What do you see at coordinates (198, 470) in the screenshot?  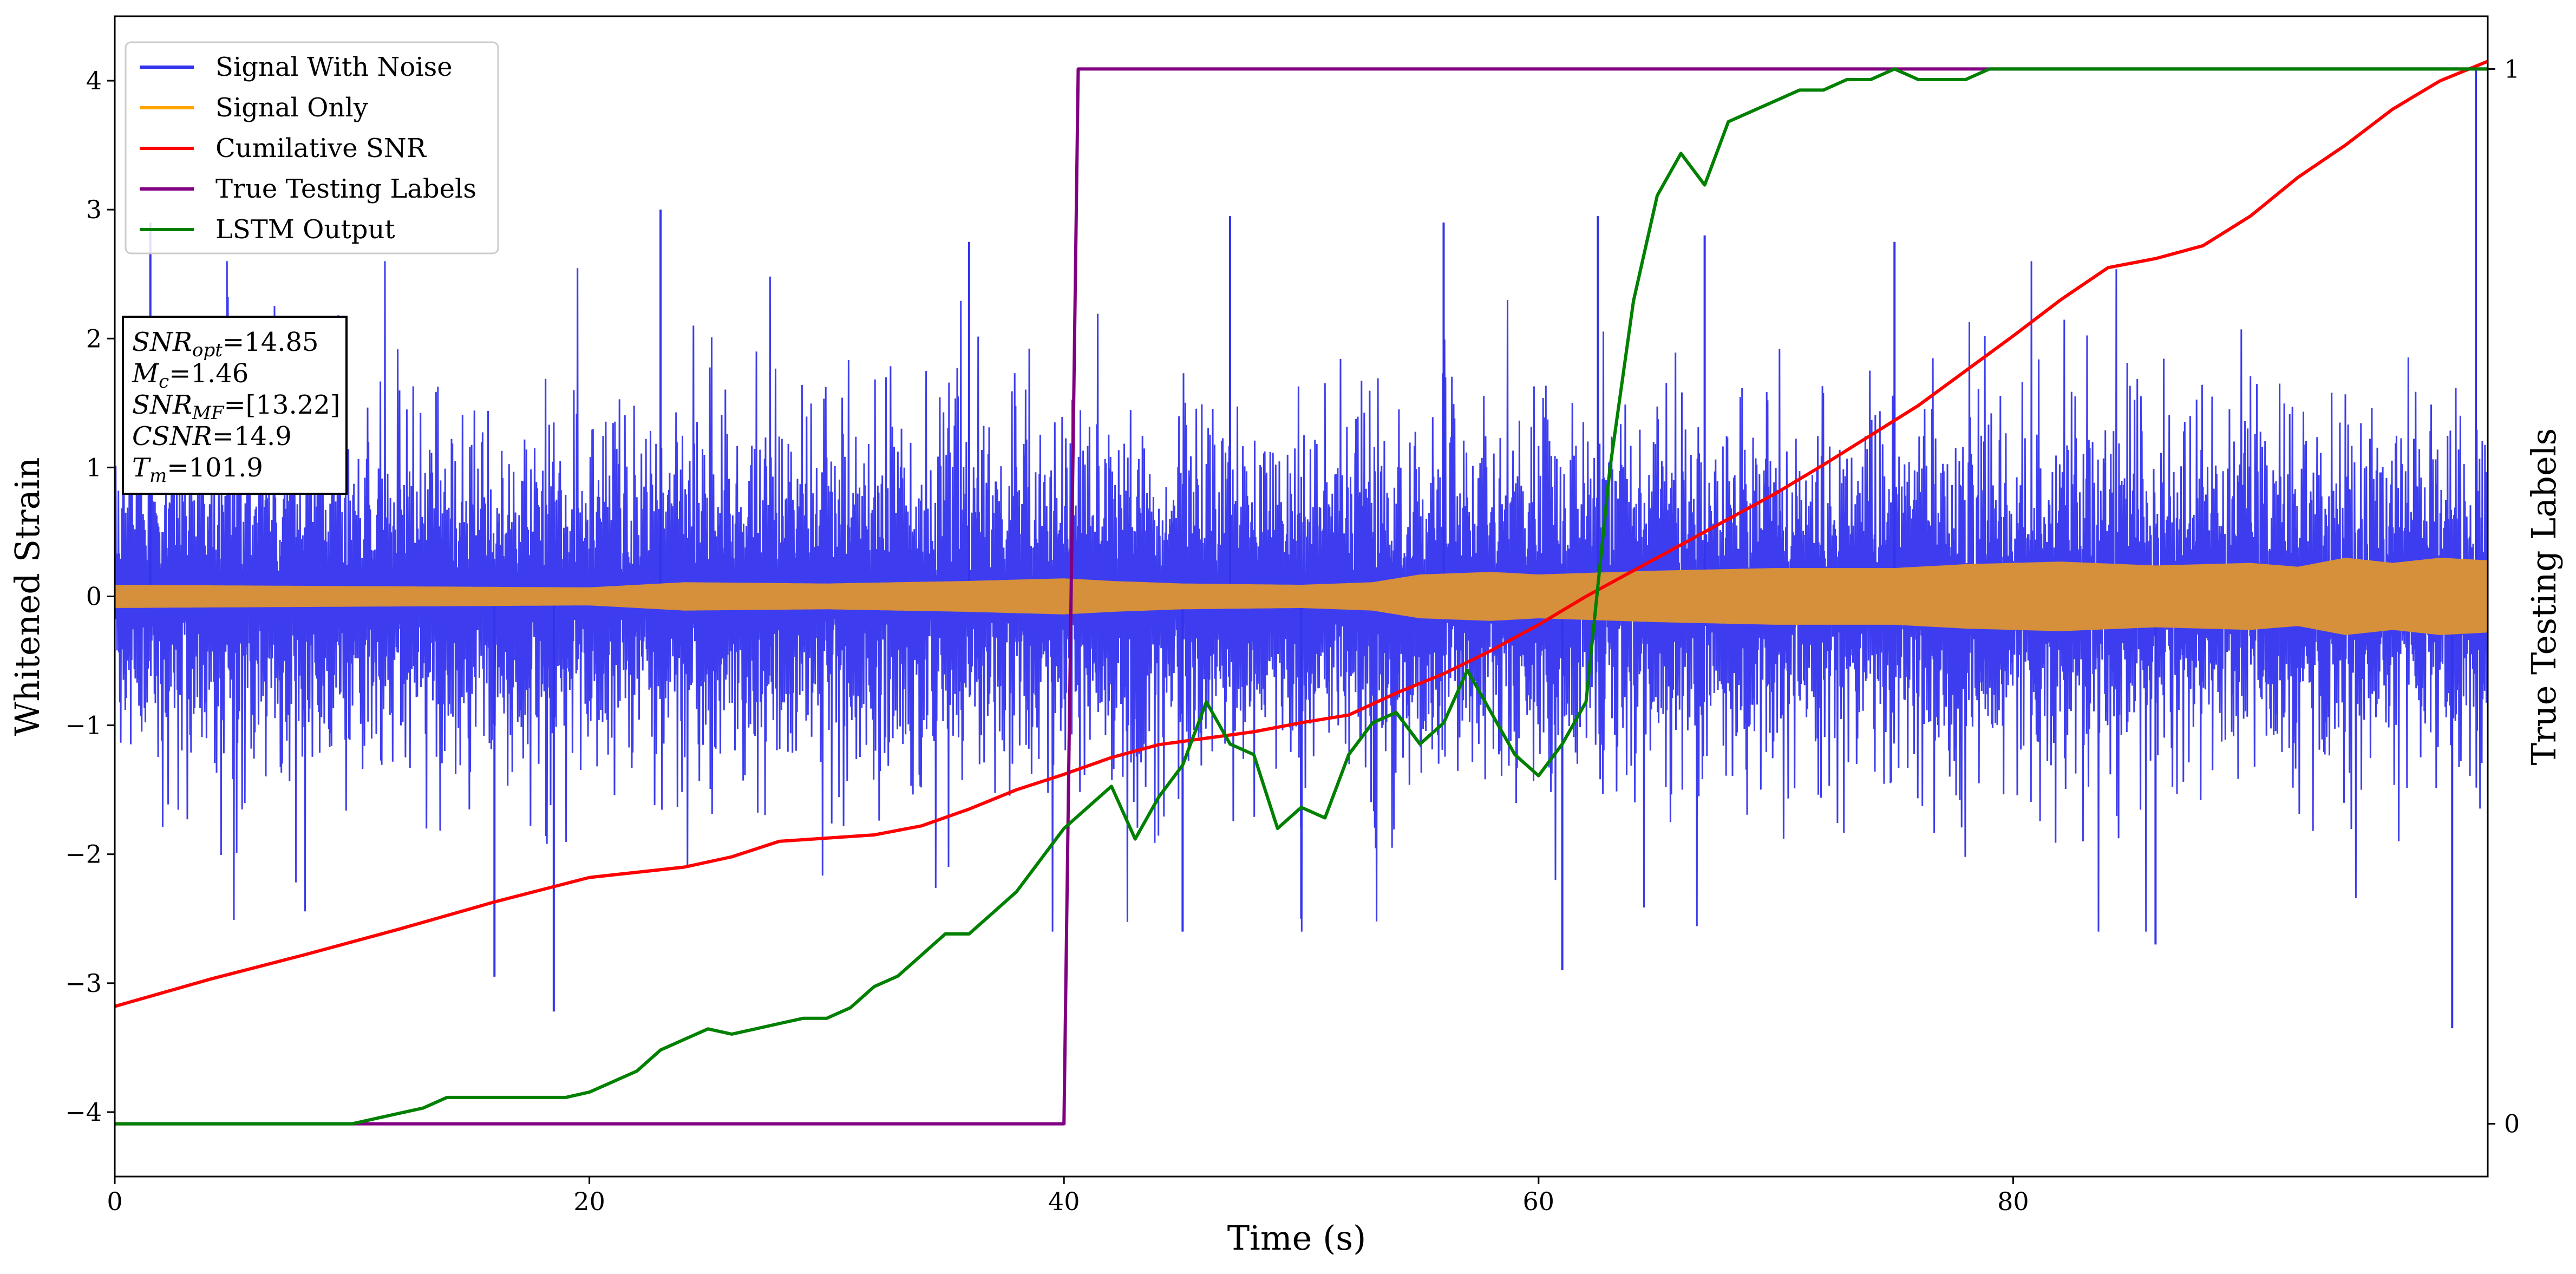 I see `annotation-line: Tm=101.9` at bounding box center [198, 470].